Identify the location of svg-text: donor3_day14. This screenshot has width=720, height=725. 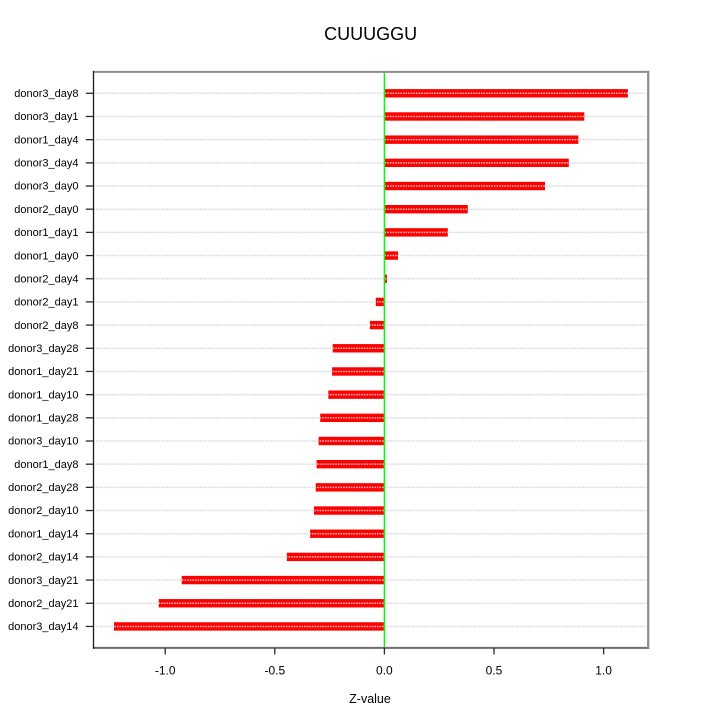
(43, 627).